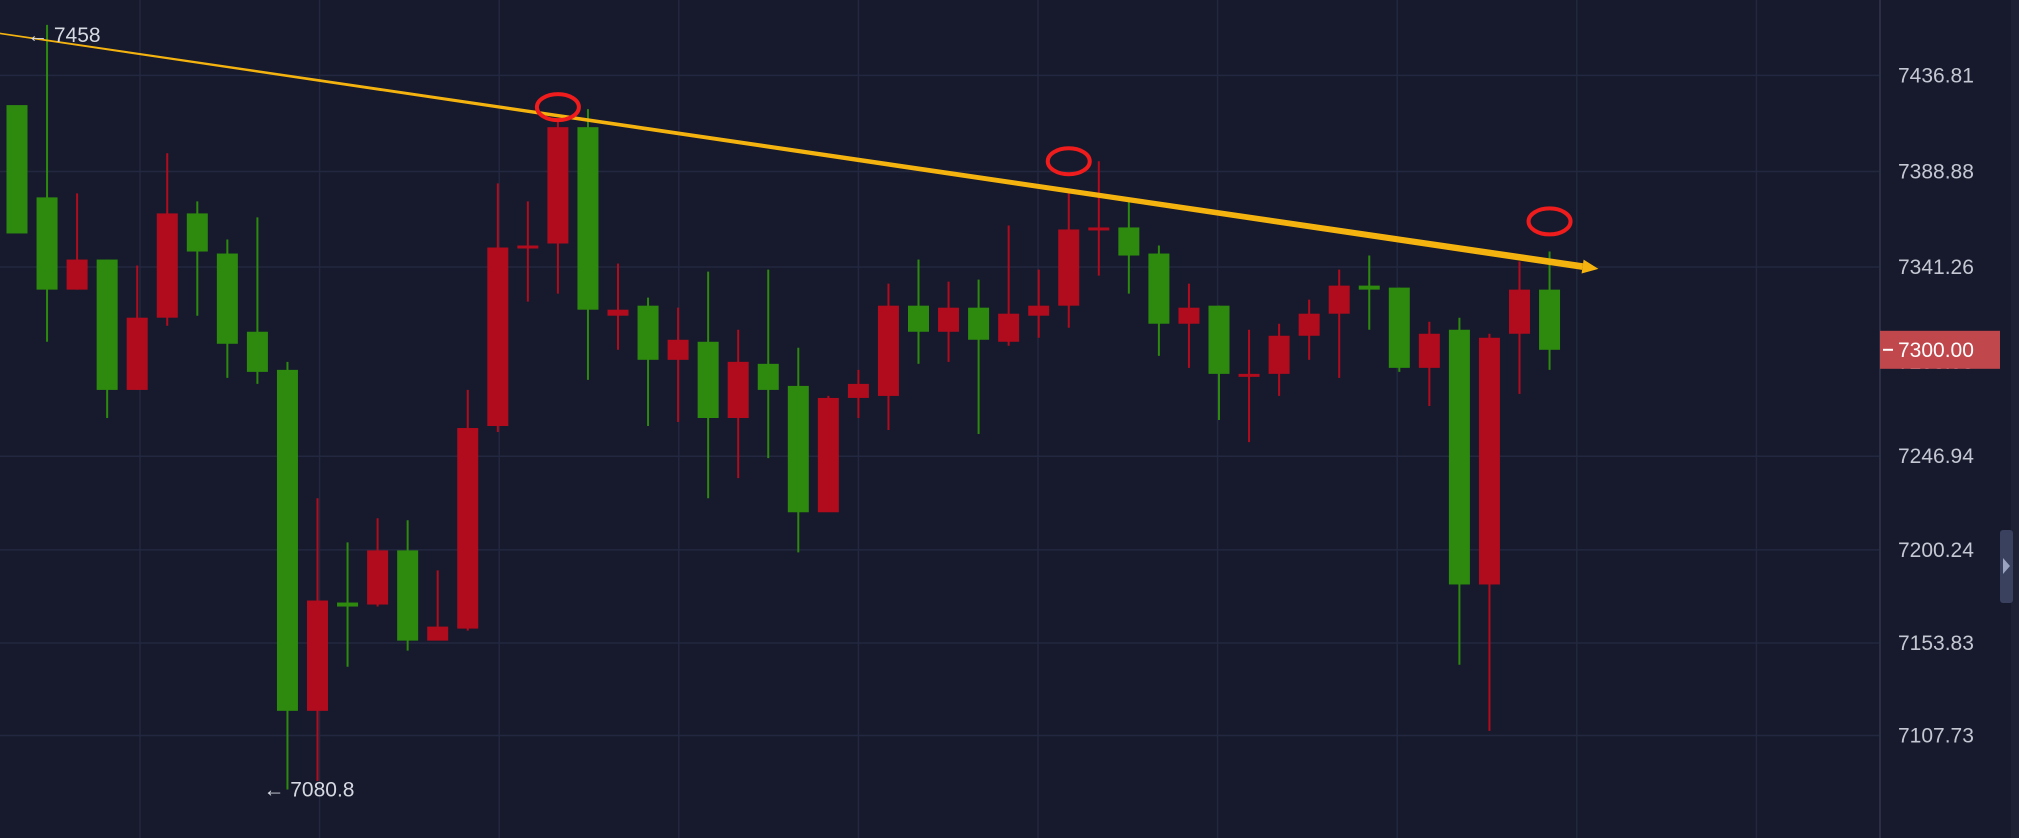 The height and width of the screenshot is (838, 2019). Describe the element at coordinates (1936, 267) in the screenshot. I see `price-axis-tick: 7341.26` at that location.